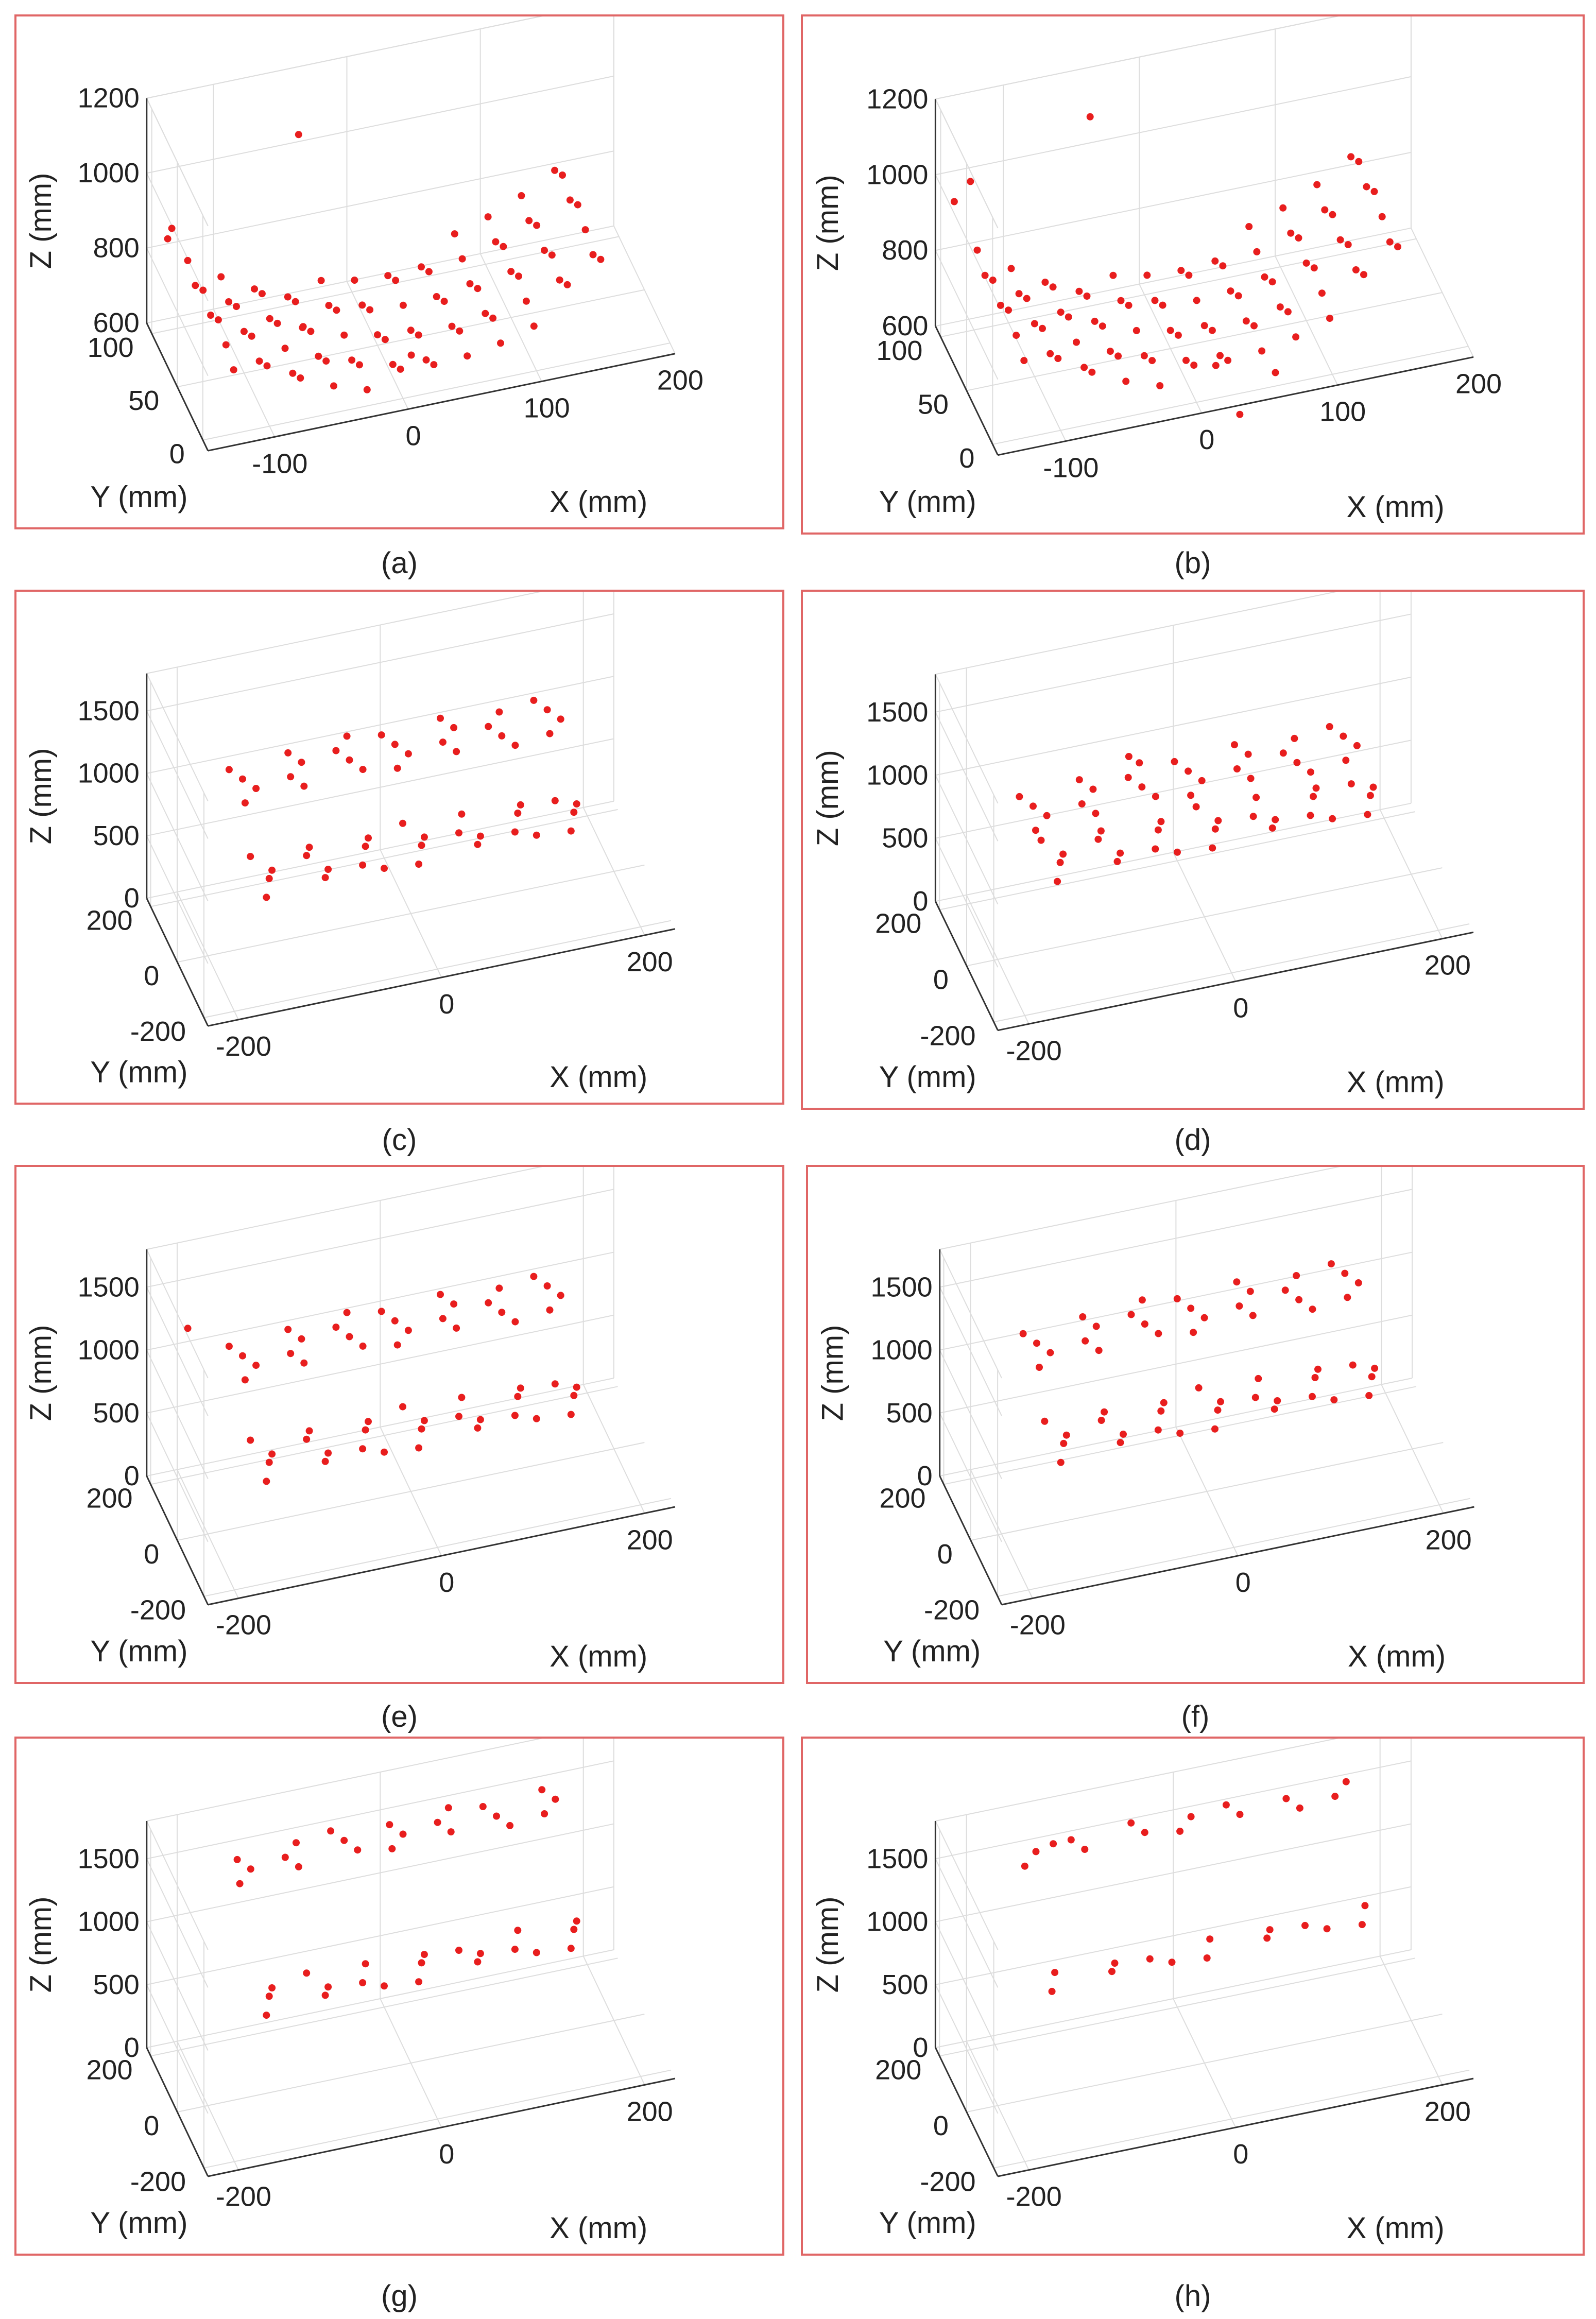 The image size is (1596, 2319). I want to click on x-tick-label: -200, so click(1038, 1625).